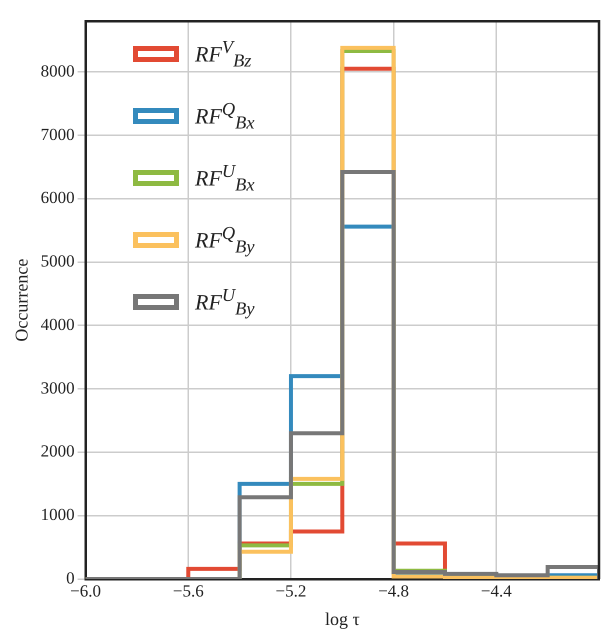 Image resolution: width=609 pixels, height=643 pixels. What do you see at coordinates (291, 591) in the screenshot?
I see `x-tick-label: −5.2` at bounding box center [291, 591].